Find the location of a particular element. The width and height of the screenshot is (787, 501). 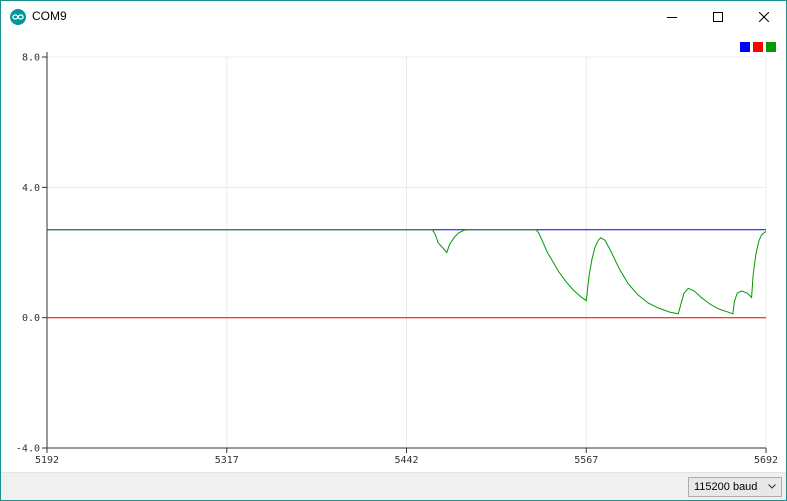

maximize-button is located at coordinates (718, 16).